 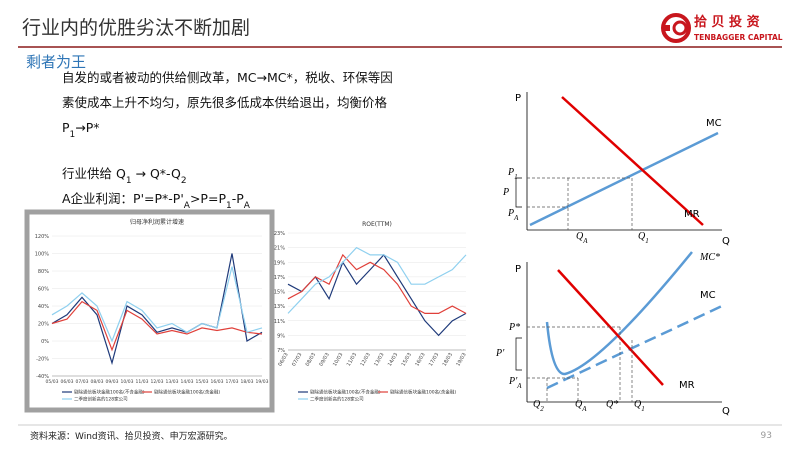 I want to click on chart-title: 归母净利润累计增速, so click(x=157, y=222).